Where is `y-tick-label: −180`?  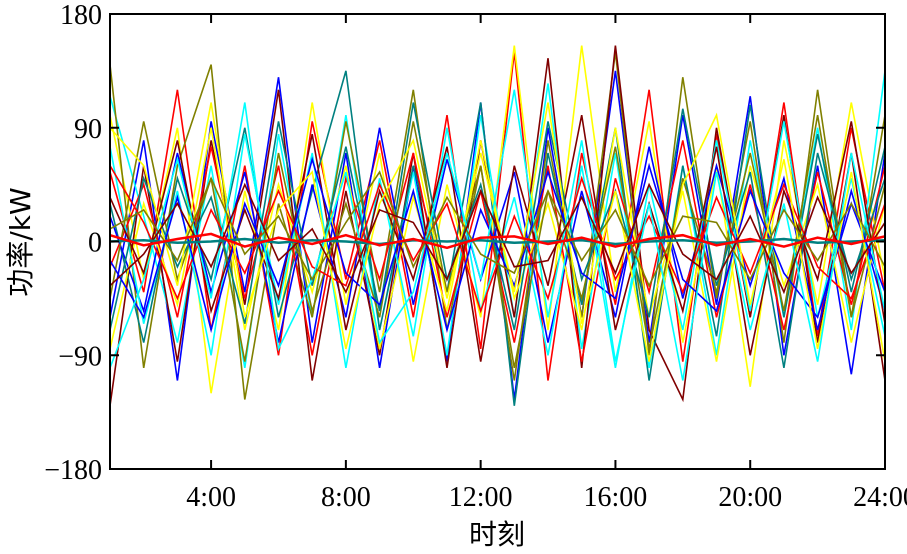 y-tick-label: −180 is located at coordinates (73, 470).